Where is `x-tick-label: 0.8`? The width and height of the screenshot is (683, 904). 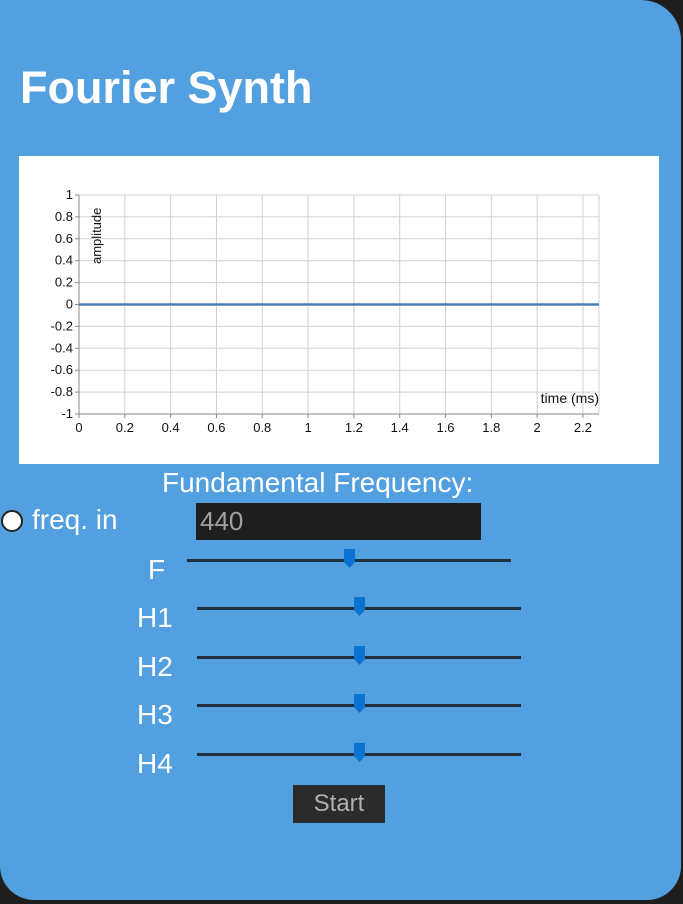
x-tick-label: 0.8 is located at coordinates (262, 427).